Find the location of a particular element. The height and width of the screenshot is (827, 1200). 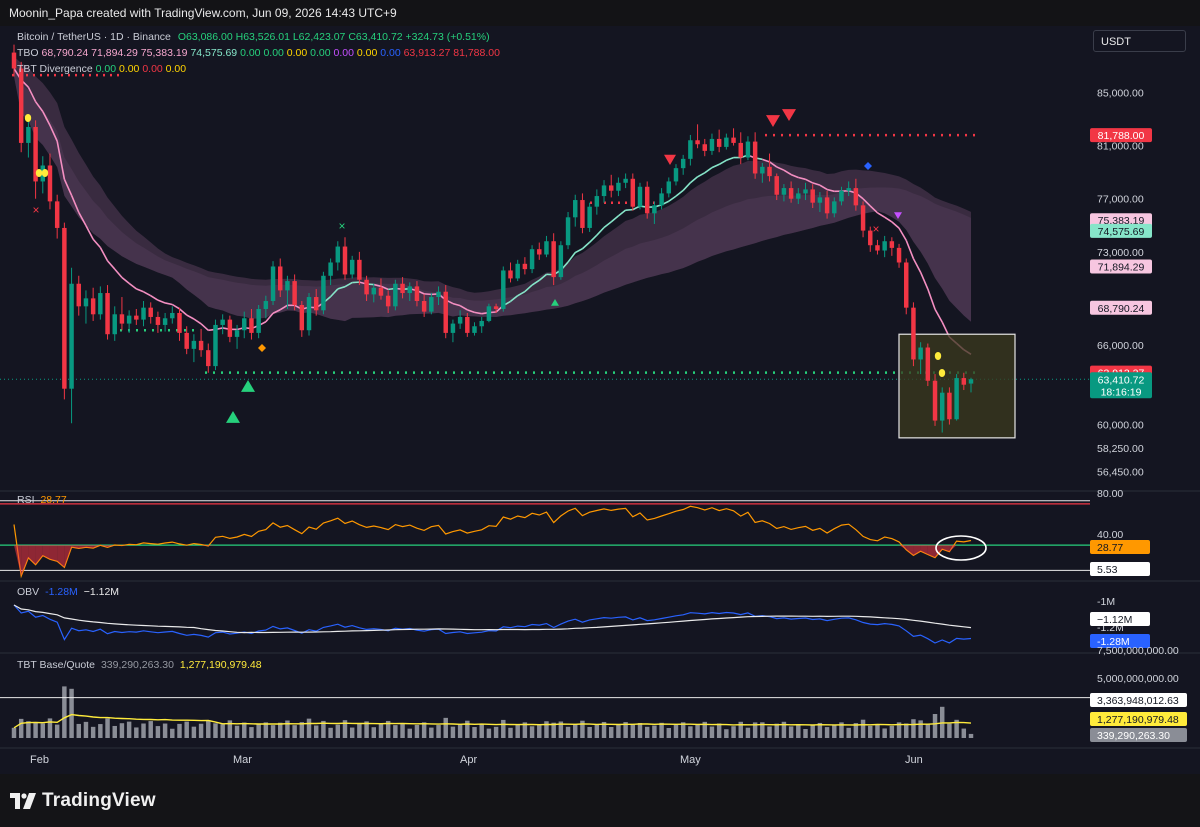

price-axis-tick: 60,000.00 is located at coordinates (1120, 426).